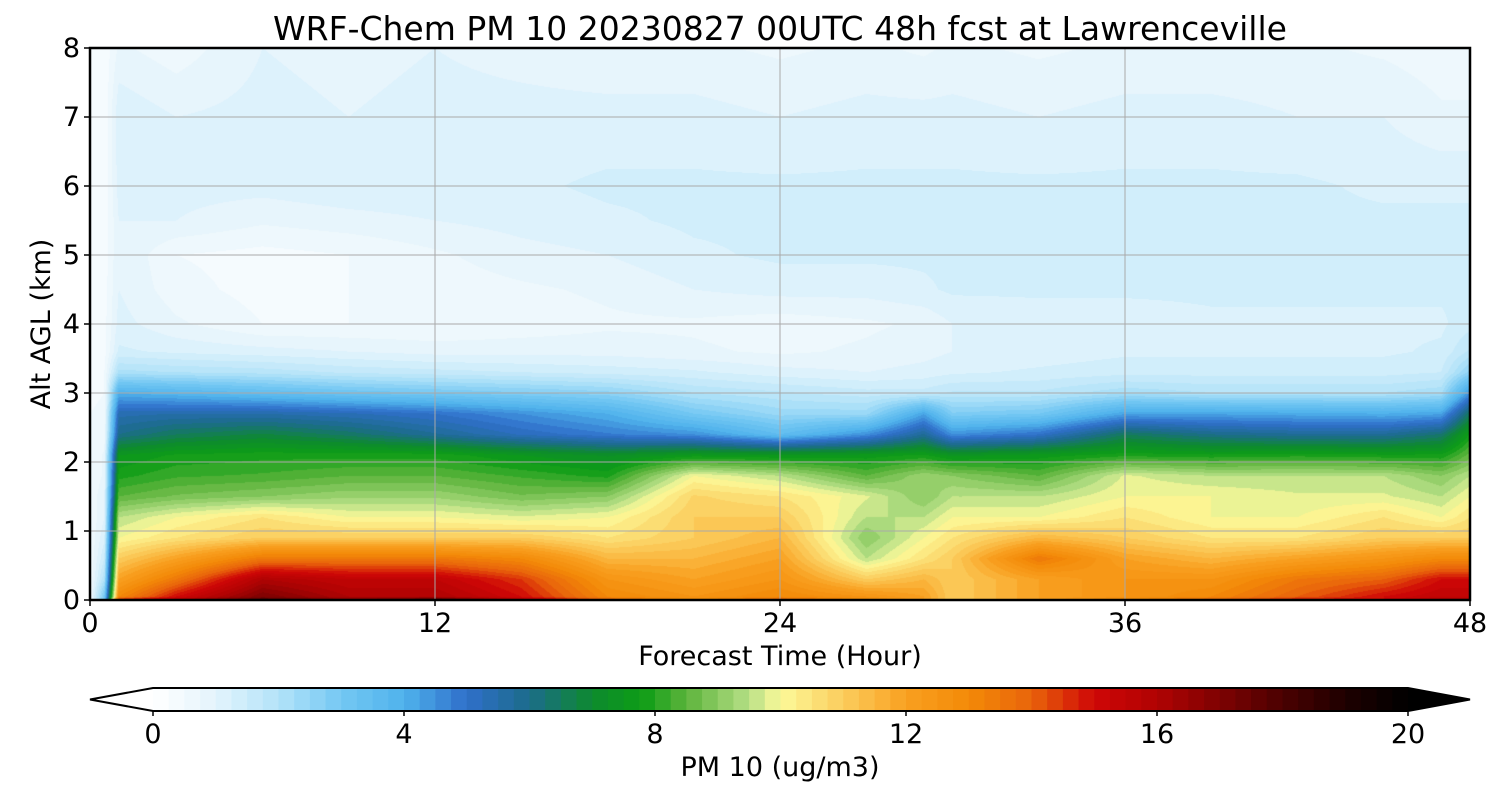 The width and height of the screenshot is (1500, 800). Describe the element at coordinates (71, 48) in the screenshot. I see `y-tick-label: 8` at that location.